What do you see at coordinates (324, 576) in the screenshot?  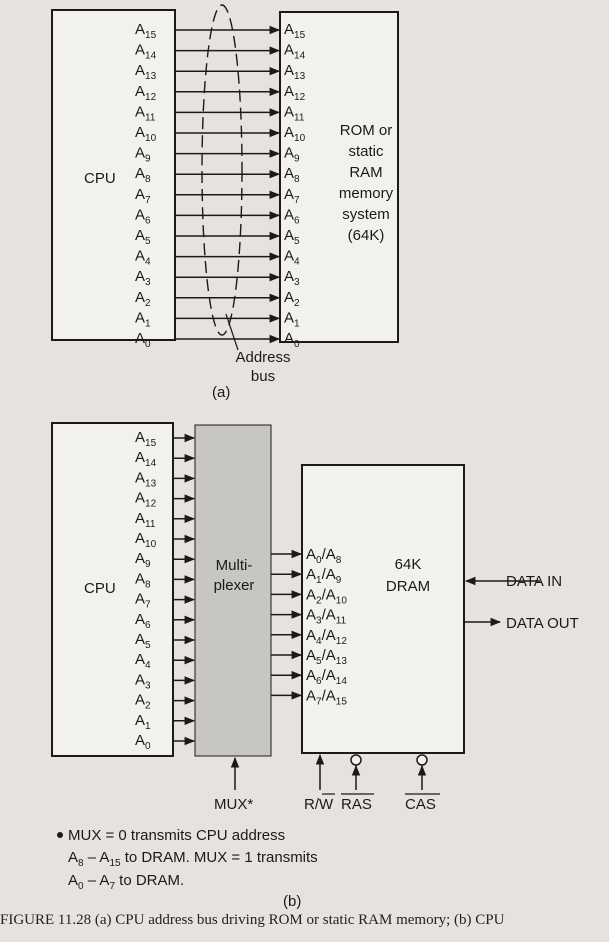 I see `dram-input-label-1: A1/A9` at bounding box center [324, 576].